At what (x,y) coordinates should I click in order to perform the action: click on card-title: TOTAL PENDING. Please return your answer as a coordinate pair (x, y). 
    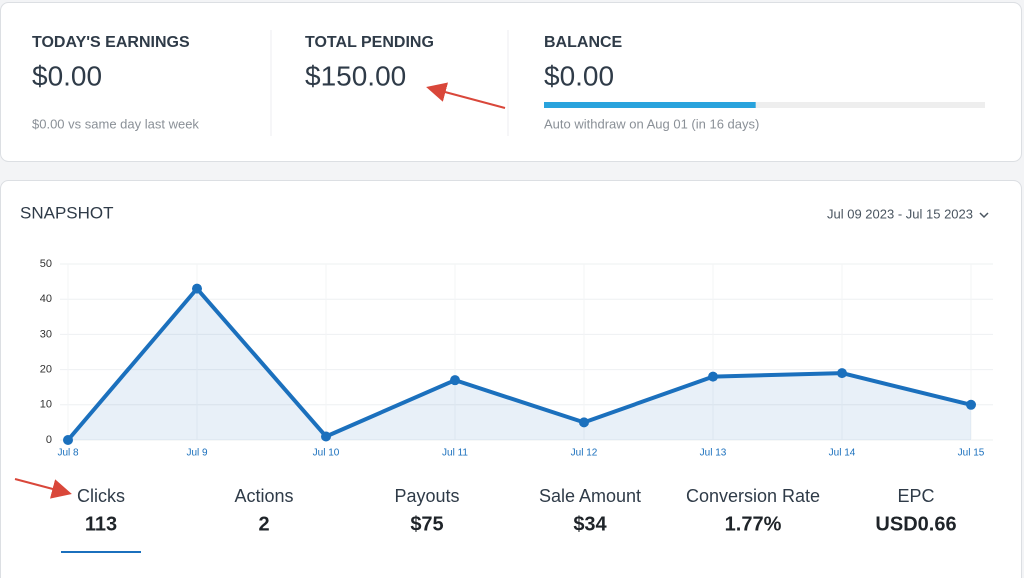
    Looking at the image, I should click on (369, 42).